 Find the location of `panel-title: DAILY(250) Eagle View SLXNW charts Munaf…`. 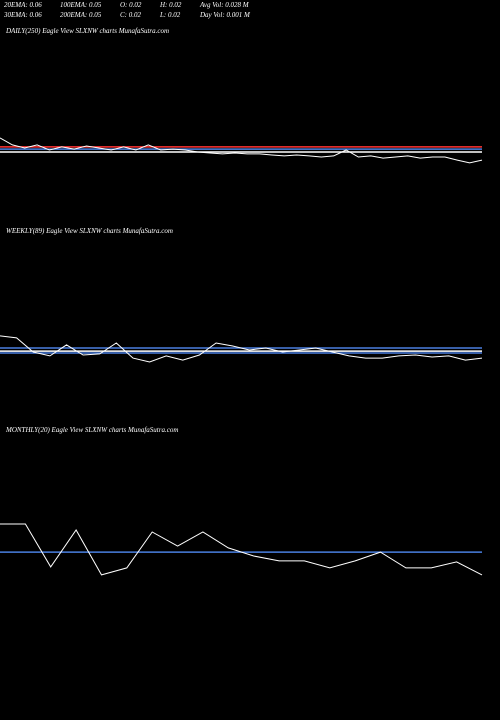

panel-title: DAILY(250) Eagle View SLXNW charts Munaf… is located at coordinates (87, 31).